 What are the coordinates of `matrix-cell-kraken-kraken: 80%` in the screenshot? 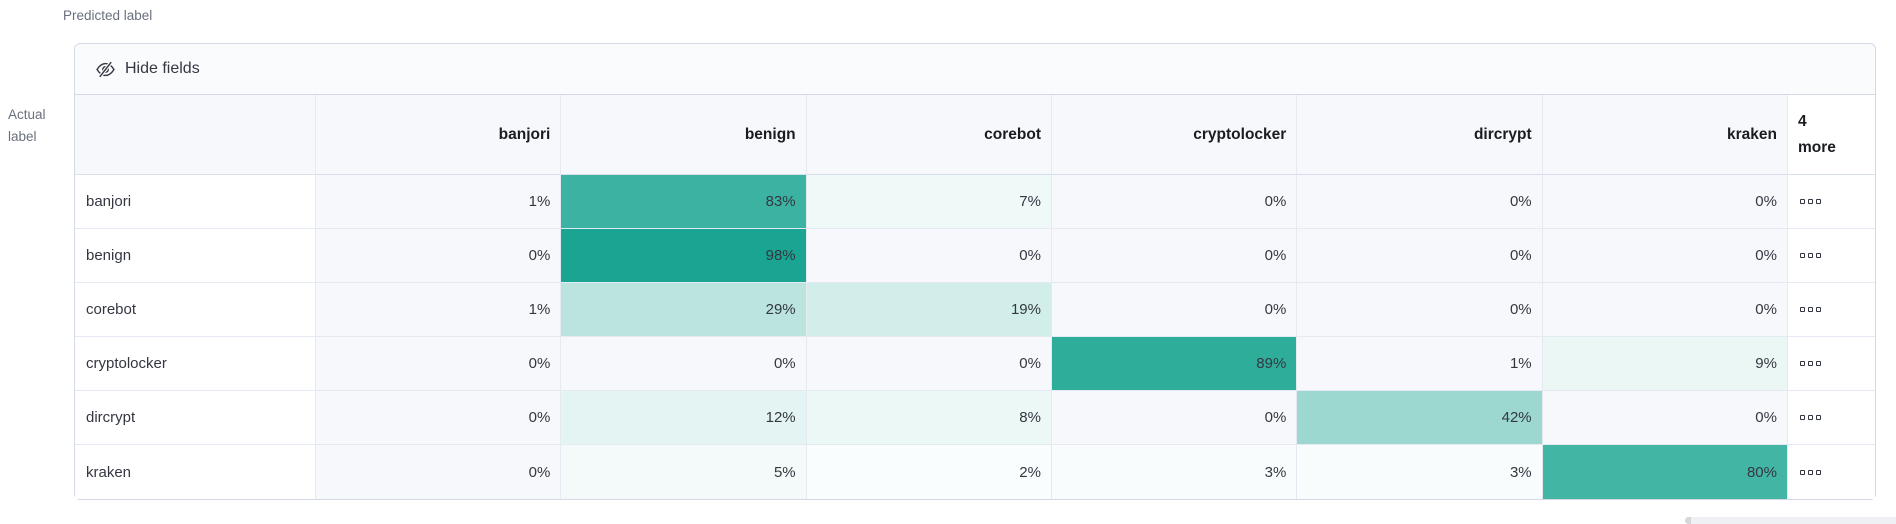 It's located at (1665, 472).